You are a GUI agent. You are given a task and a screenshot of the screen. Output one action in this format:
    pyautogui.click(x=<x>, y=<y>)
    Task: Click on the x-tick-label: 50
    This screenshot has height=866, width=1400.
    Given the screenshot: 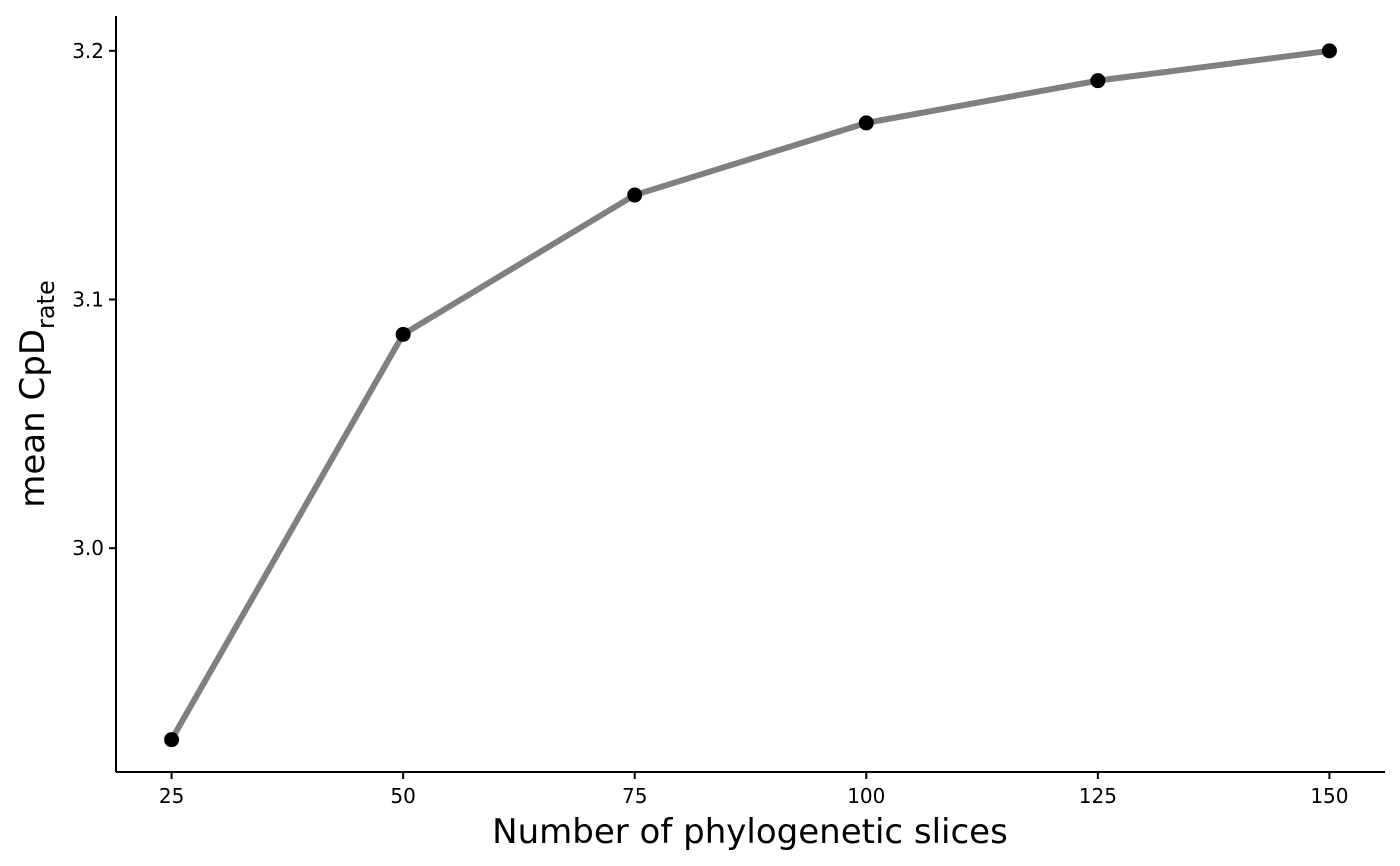 What is the action you would take?
    pyautogui.click(x=402, y=796)
    